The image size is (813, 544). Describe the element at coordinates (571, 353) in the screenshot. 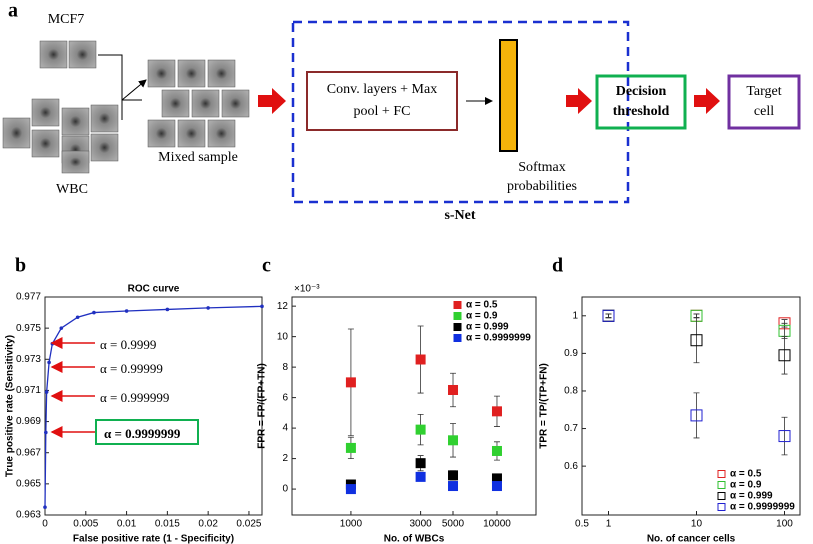

I see `y-tick-label: 0.9` at that location.